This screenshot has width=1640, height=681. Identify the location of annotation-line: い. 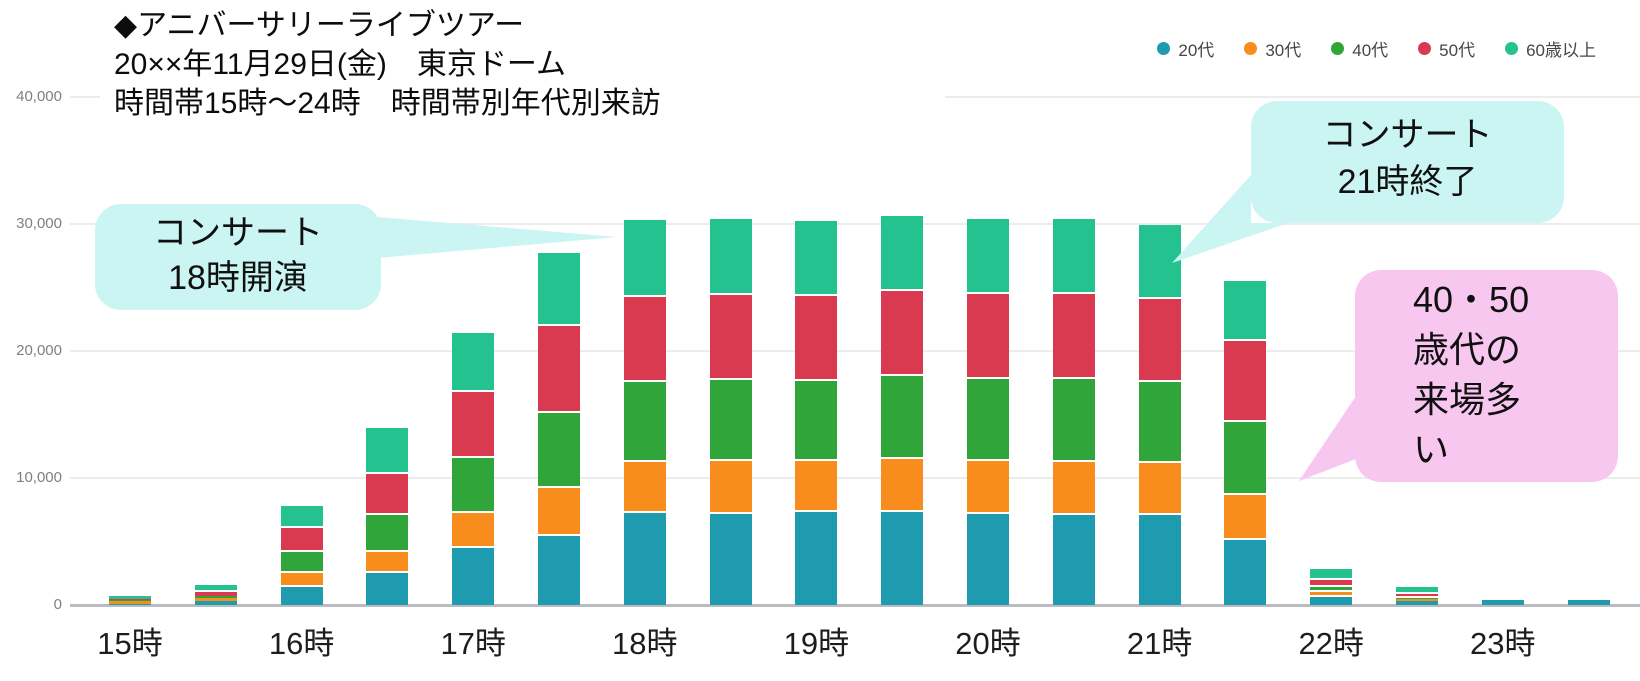
(1431, 449).